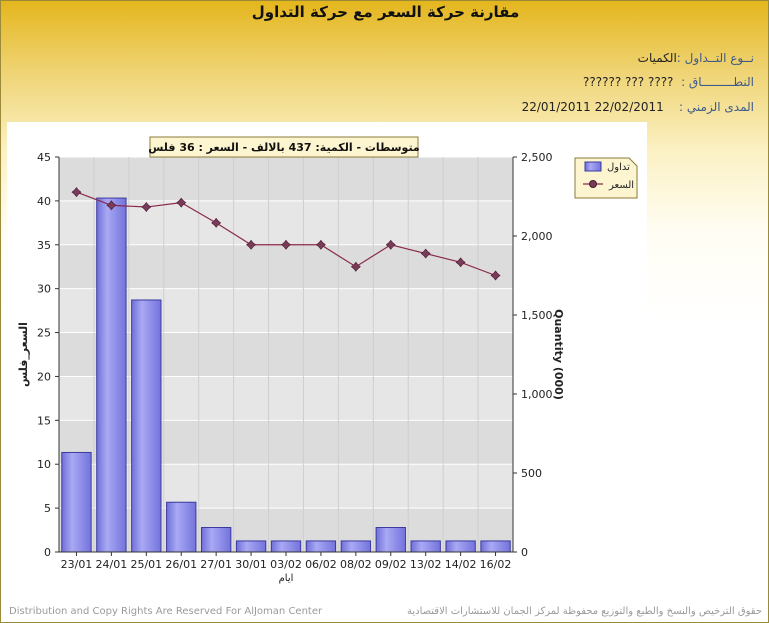  What do you see at coordinates (44, 289) in the screenshot?
I see `y-left-tick-label: 30` at bounding box center [44, 289].